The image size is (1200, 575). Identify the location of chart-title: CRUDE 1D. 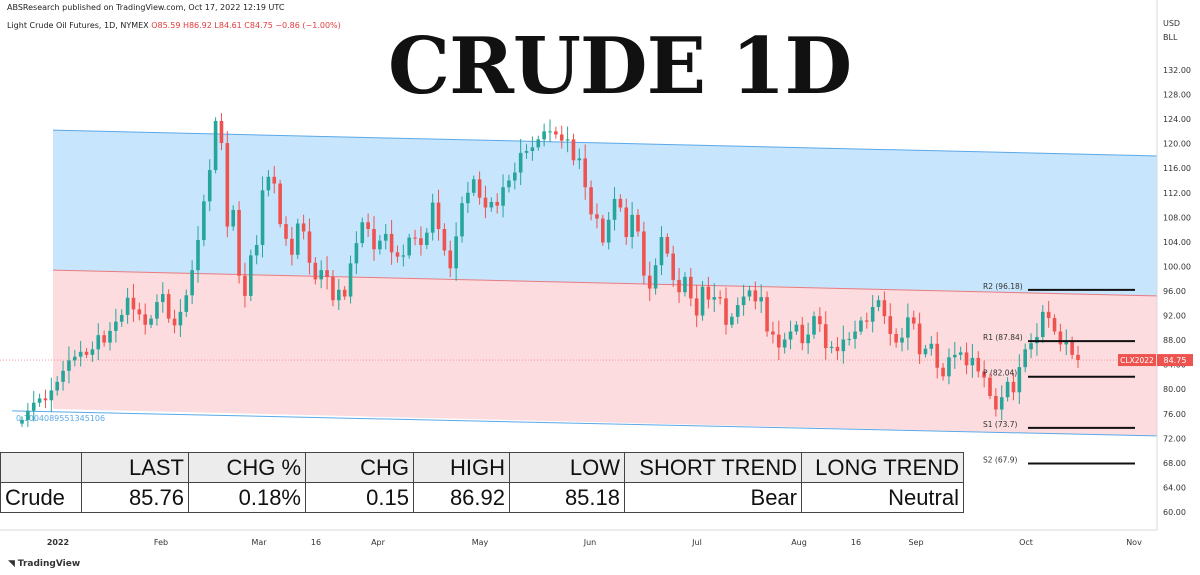
(620, 66).